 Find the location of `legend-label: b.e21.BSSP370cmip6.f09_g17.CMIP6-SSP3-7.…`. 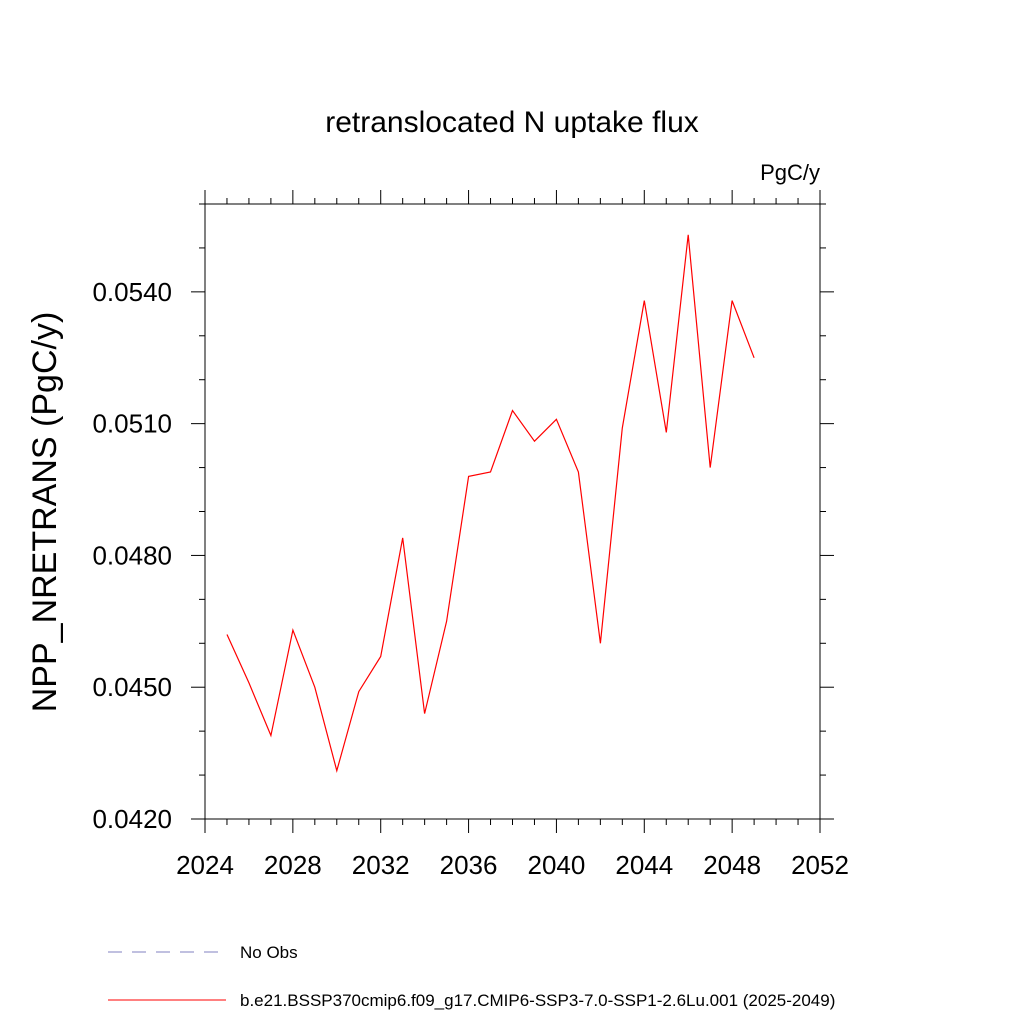

legend-label: b.e21.BSSP370cmip6.f09_g17.CMIP6-SSP3-7.… is located at coordinates (537, 1000).